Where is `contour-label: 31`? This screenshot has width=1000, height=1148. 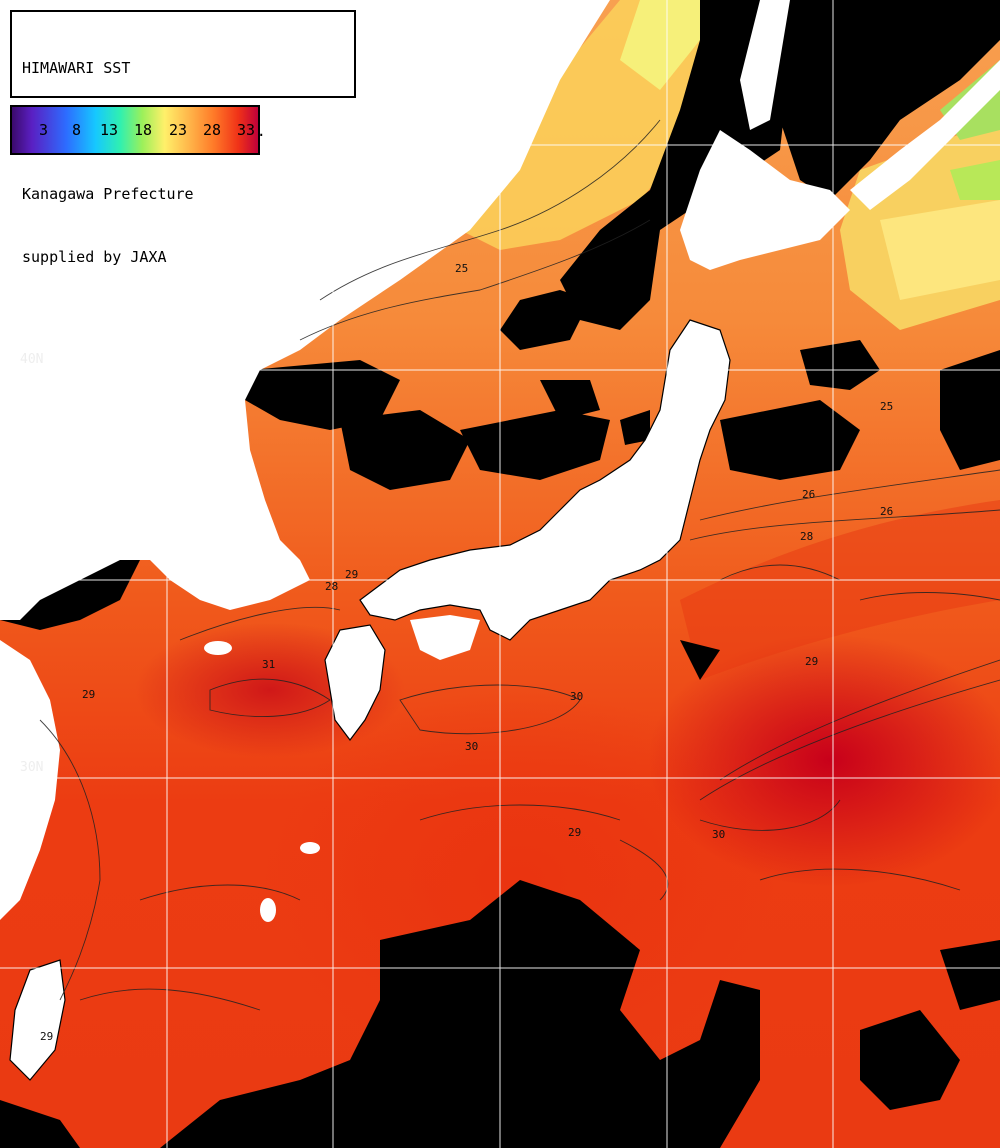 contour-label: 31 is located at coordinates (268, 664).